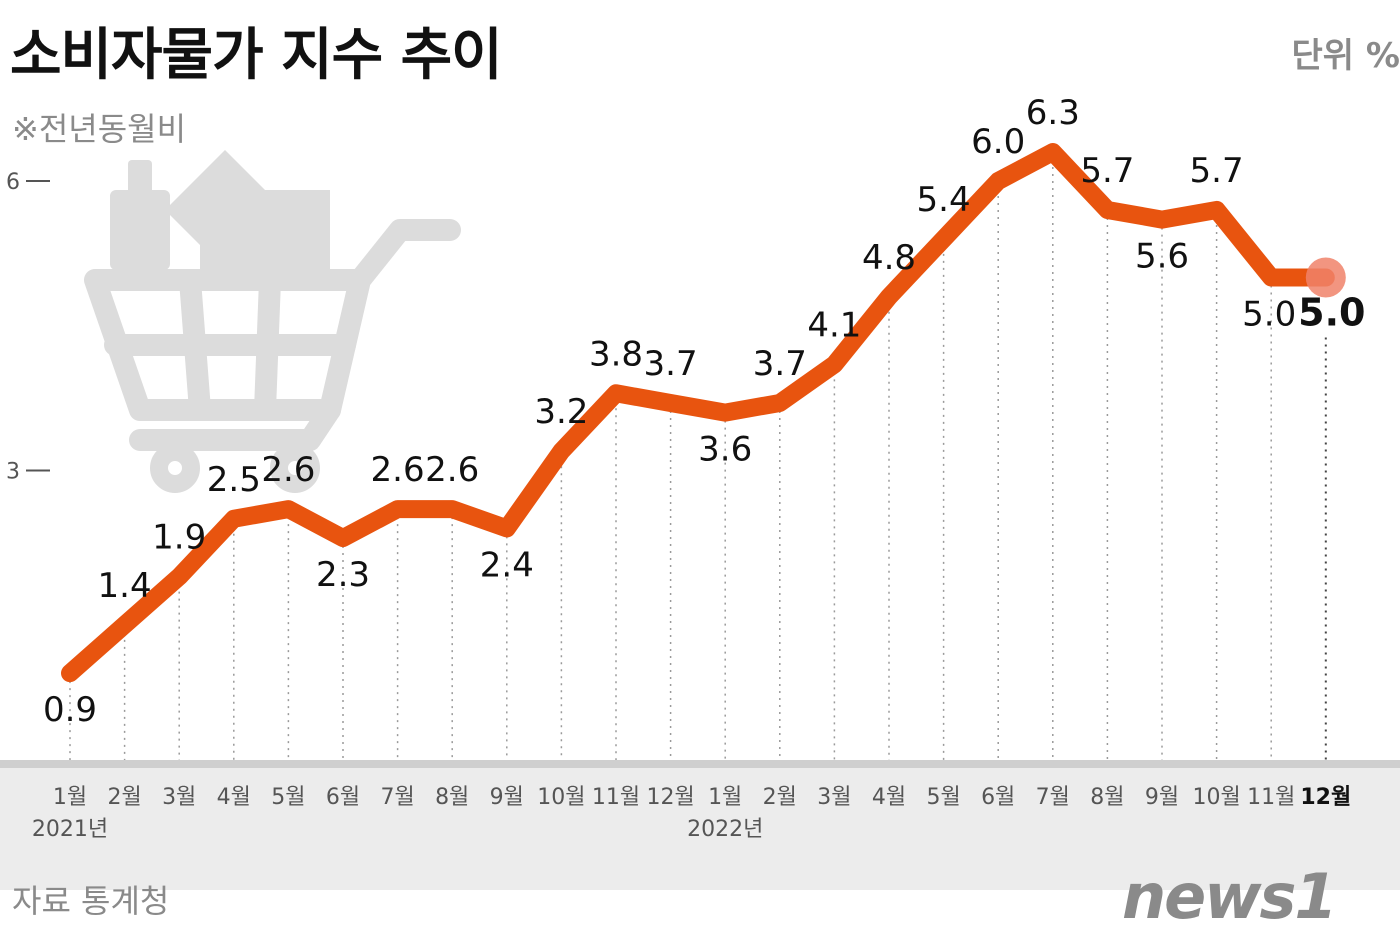 This screenshot has width=1400, height=950. I want to click on x-axis-band, so click(700, 825).